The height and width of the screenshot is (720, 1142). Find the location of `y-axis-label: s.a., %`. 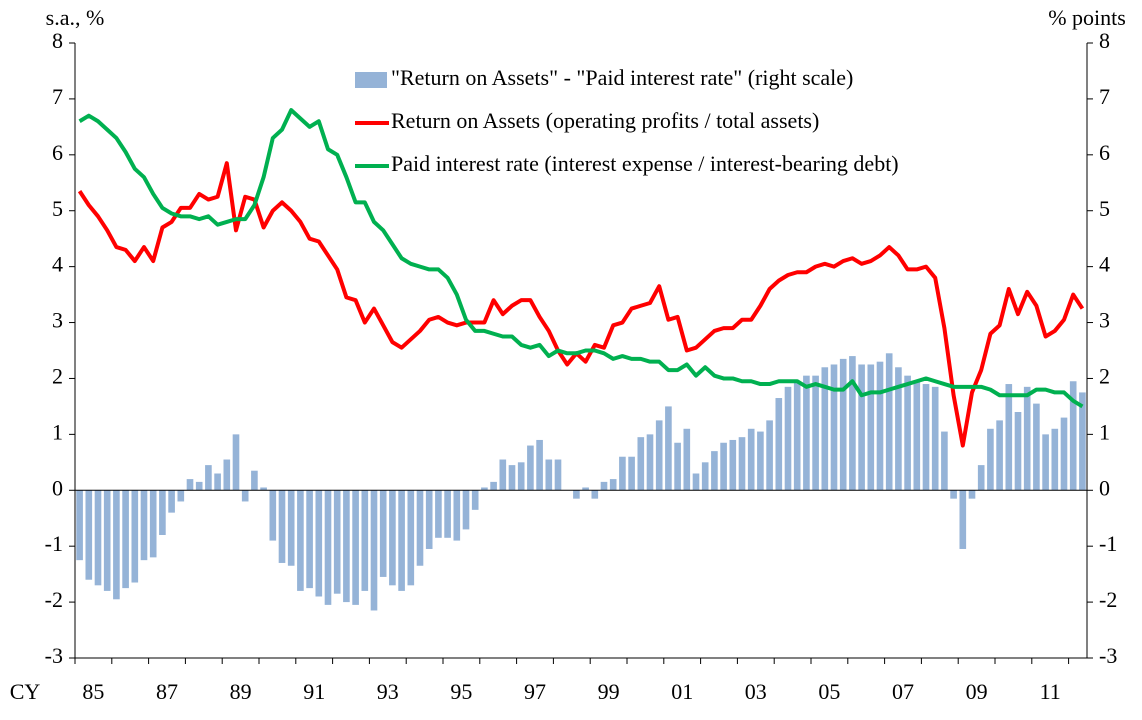

y-axis-label: s.a., % is located at coordinates (75, 17).